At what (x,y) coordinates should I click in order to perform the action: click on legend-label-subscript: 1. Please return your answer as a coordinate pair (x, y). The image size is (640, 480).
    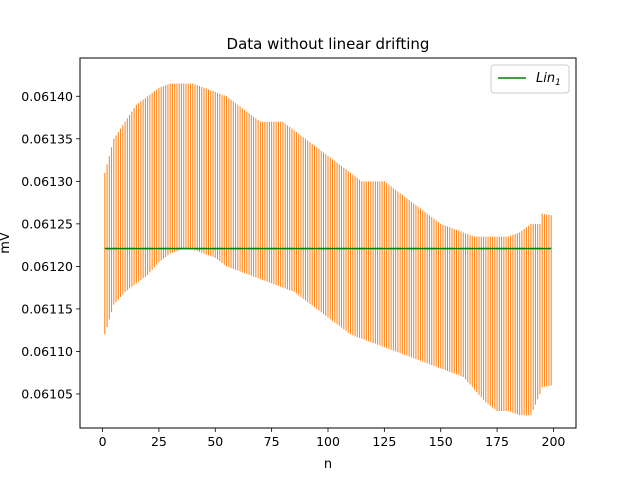
    Looking at the image, I should click on (558, 83).